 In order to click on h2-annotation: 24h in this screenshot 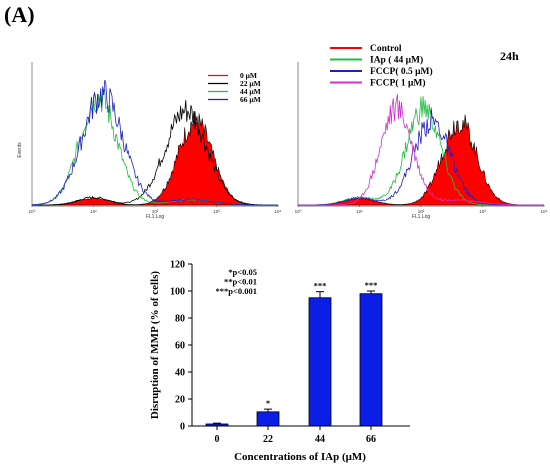, I will do `click(509, 56)`.